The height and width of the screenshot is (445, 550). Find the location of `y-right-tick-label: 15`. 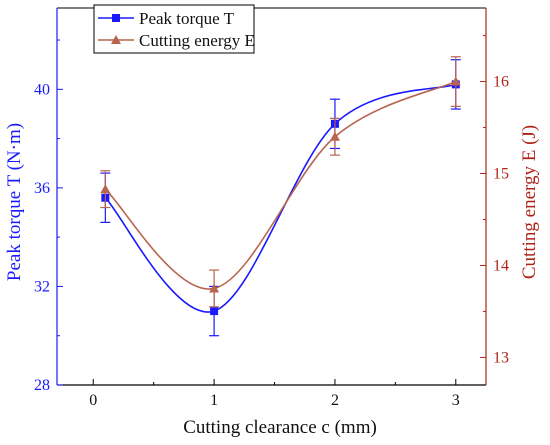

y-right-tick-label: 15 is located at coordinates (501, 174).